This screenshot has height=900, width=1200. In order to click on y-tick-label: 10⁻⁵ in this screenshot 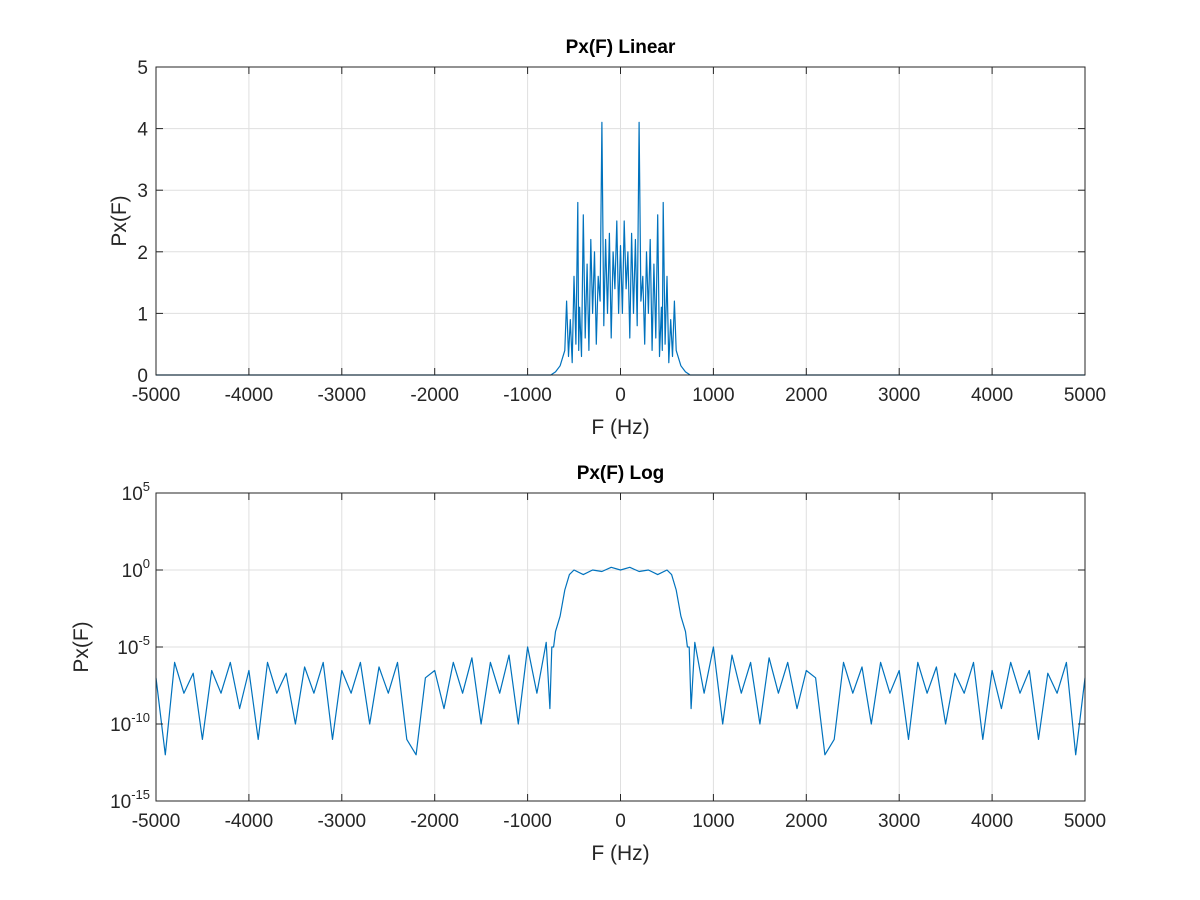, I will do `click(133, 646)`.